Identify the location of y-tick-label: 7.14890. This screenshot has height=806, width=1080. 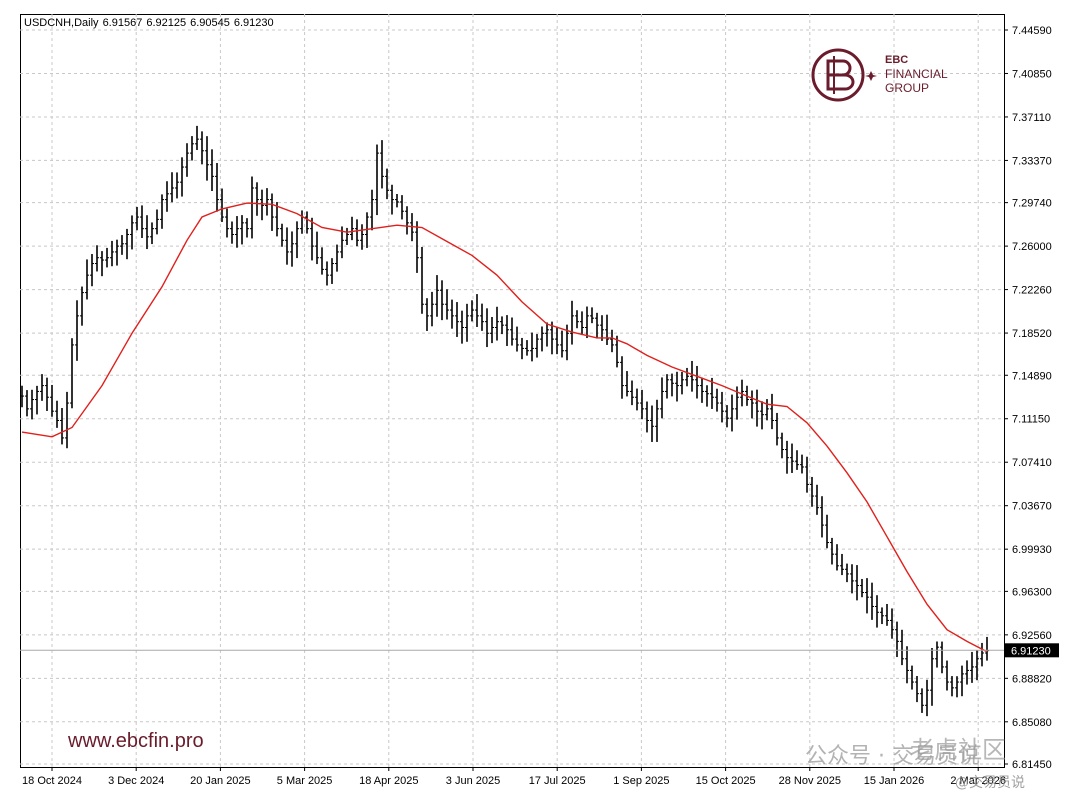
(1032, 376).